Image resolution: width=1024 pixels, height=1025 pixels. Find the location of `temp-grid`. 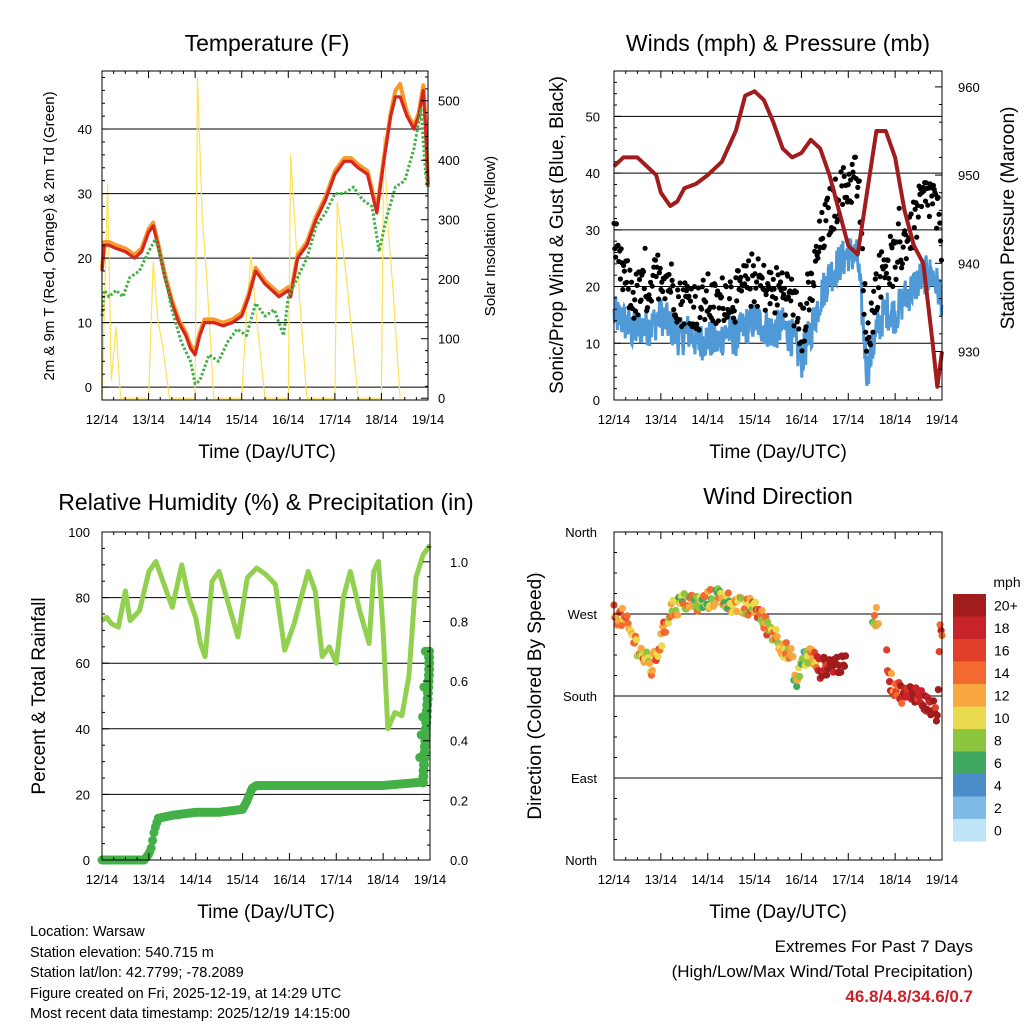

temp-grid is located at coordinates (265, 258).